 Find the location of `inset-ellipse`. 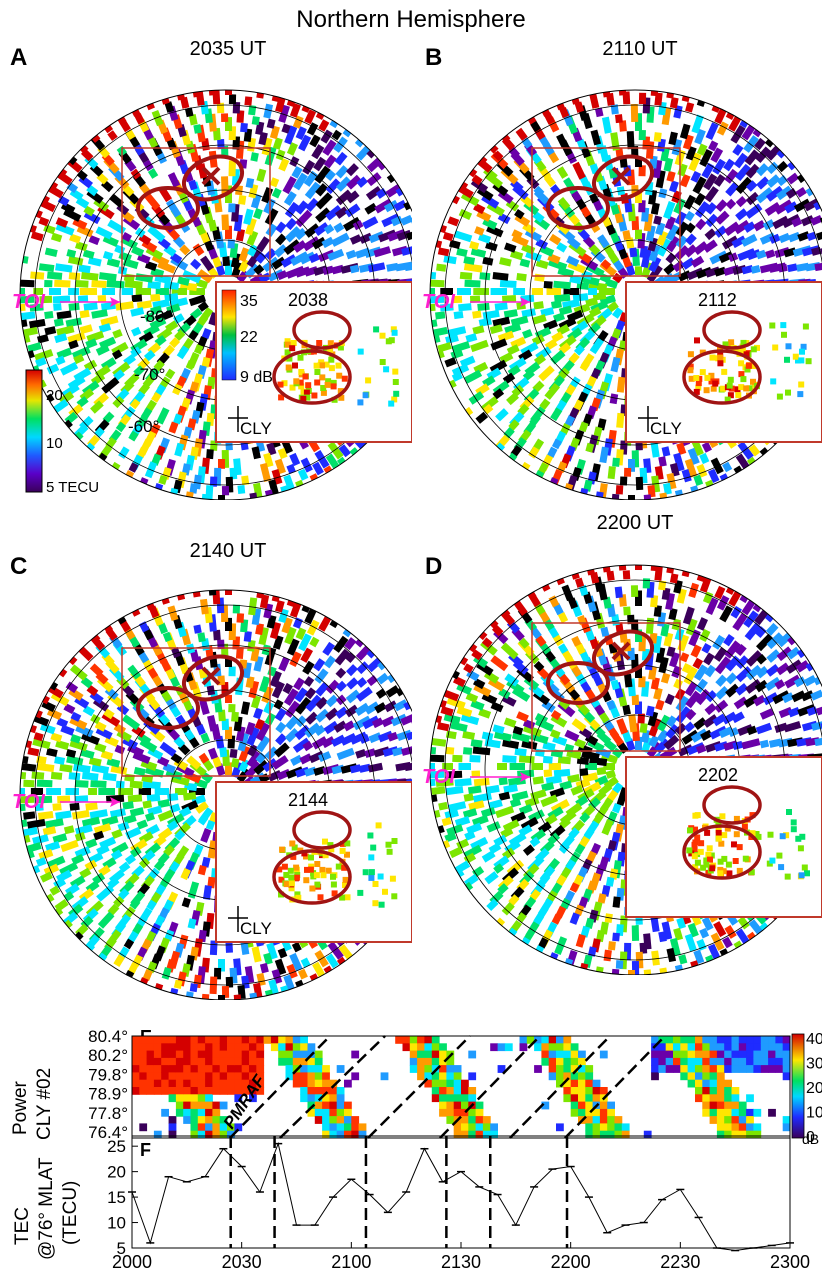

inset-ellipse is located at coordinates (312, 377).